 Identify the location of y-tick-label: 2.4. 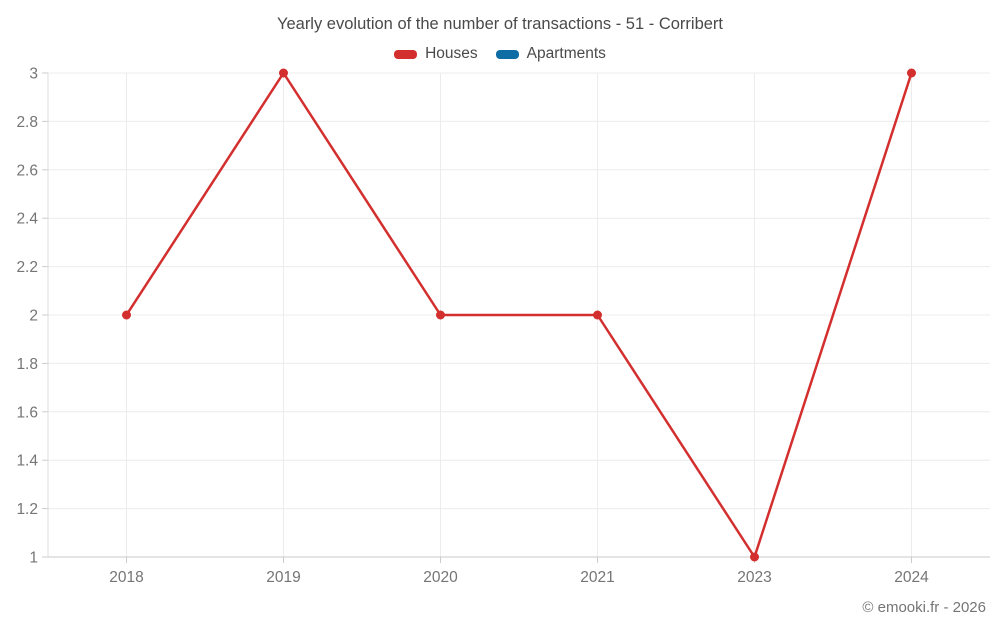
(27, 219).